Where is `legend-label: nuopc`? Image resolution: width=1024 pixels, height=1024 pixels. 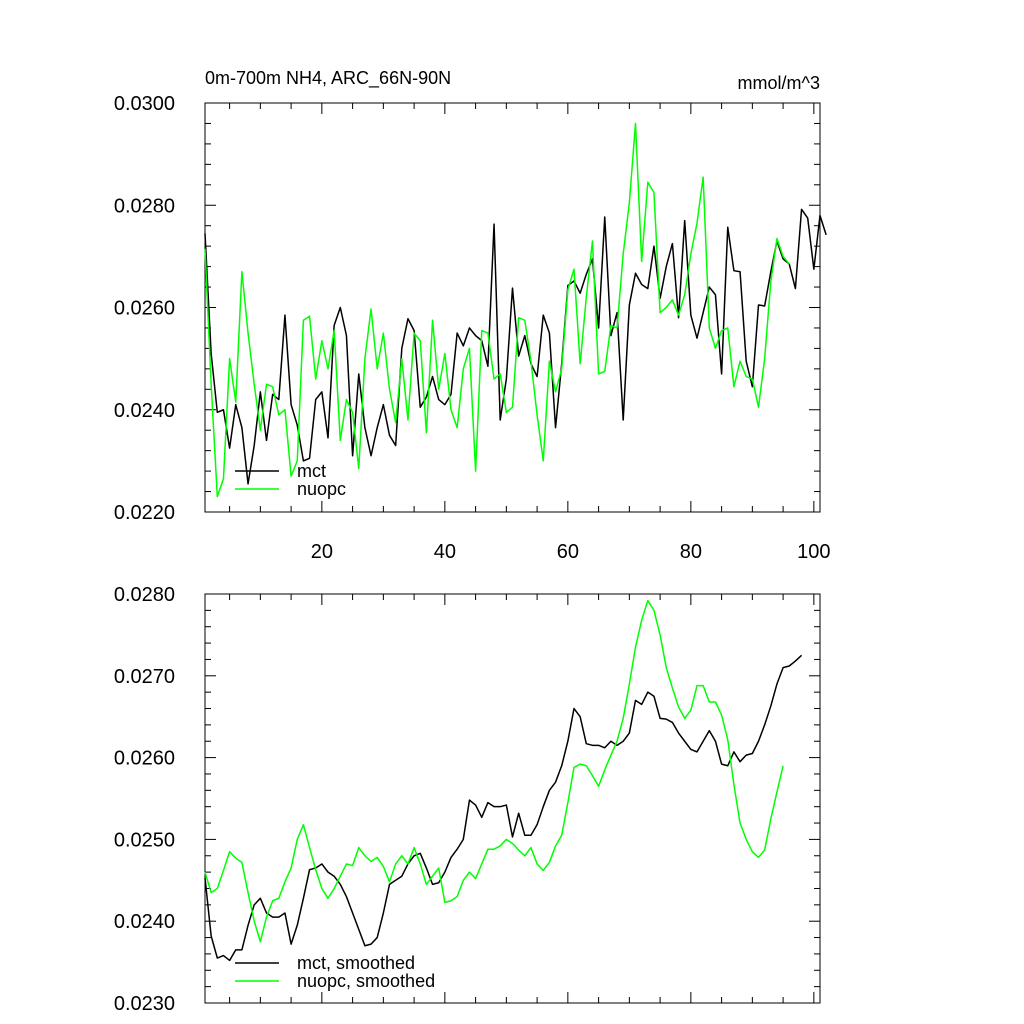 legend-label: nuopc is located at coordinates (321, 489).